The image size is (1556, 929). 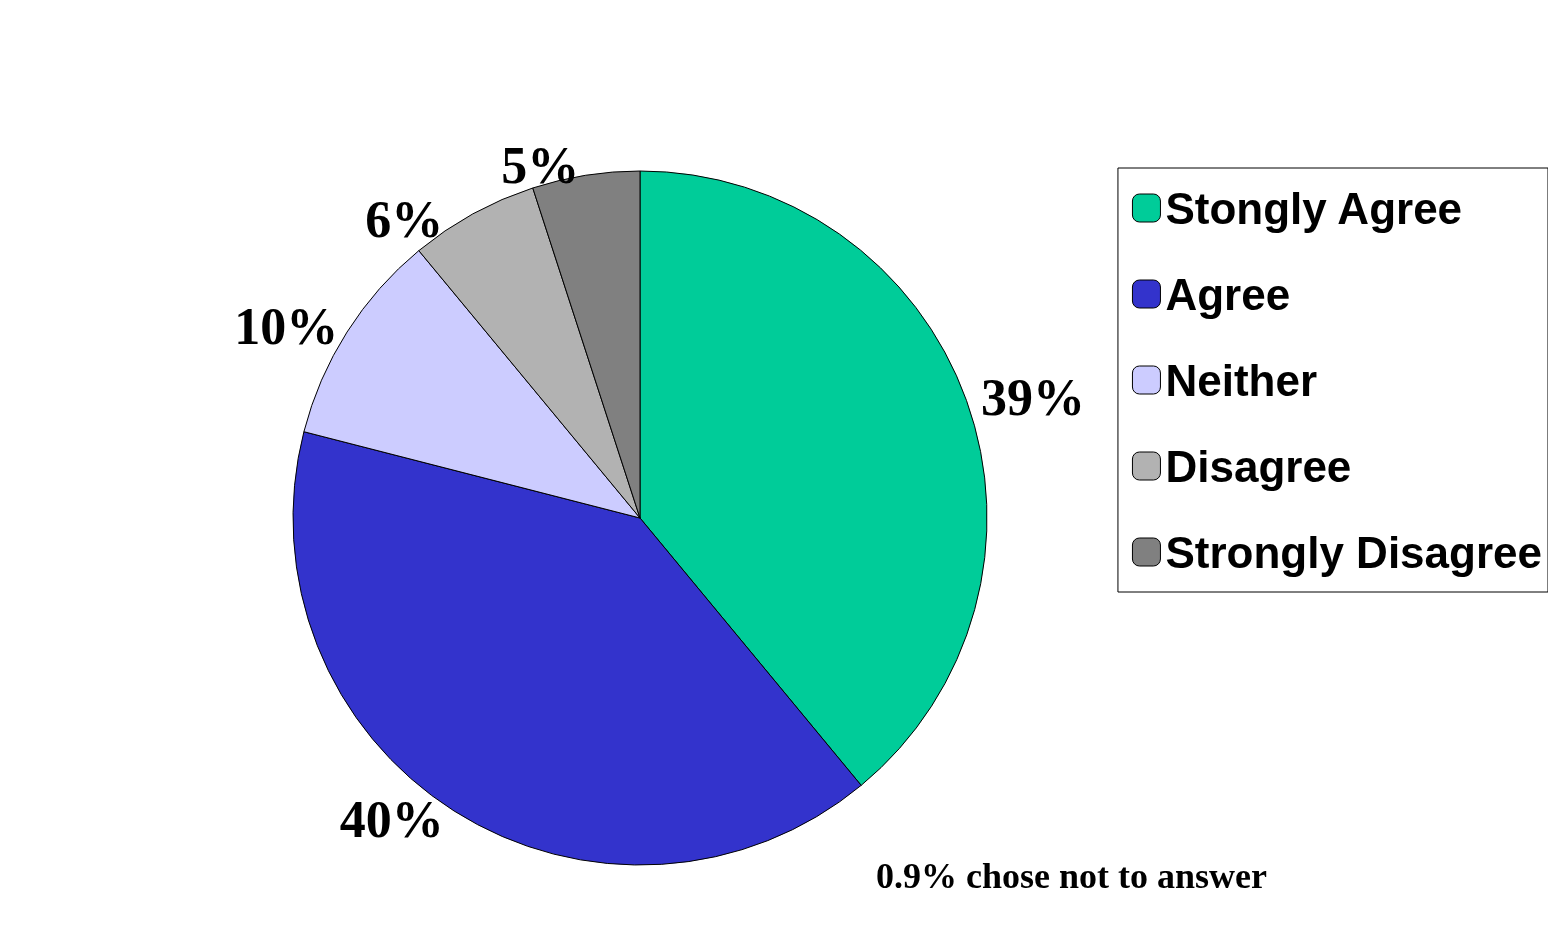 What do you see at coordinates (1258, 466) in the screenshot?
I see `legend-label: Disagree` at bounding box center [1258, 466].